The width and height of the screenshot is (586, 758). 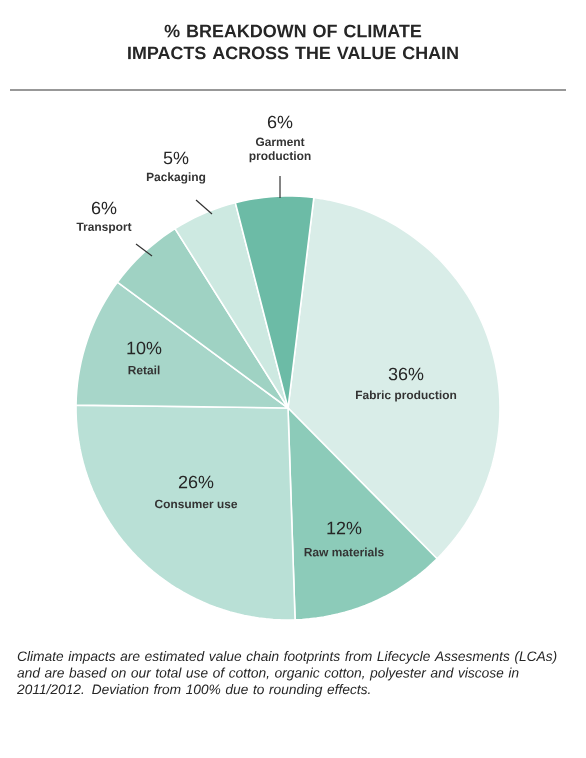 What do you see at coordinates (176, 158) in the screenshot?
I see `data-label: 5%` at bounding box center [176, 158].